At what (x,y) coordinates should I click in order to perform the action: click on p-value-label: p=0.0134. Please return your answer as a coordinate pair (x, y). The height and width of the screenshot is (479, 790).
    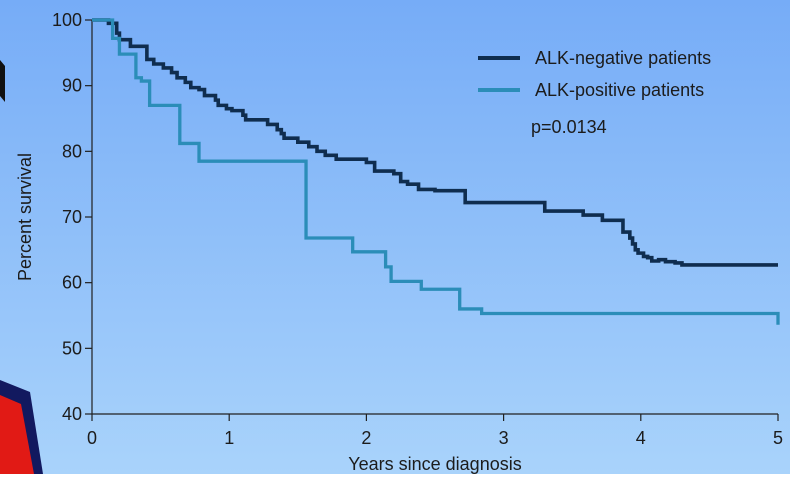
    Looking at the image, I should click on (569, 127).